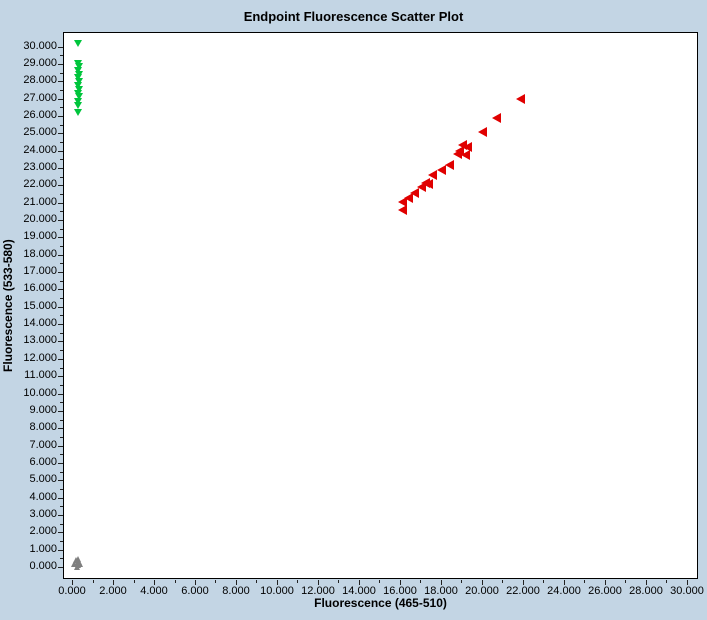 The height and width of the screenshot is (620, 707). What do you see at coordinates (43, 410) in the screenshot?
I see `y-tick-label: 9.000` at bounding box center [43, 410].